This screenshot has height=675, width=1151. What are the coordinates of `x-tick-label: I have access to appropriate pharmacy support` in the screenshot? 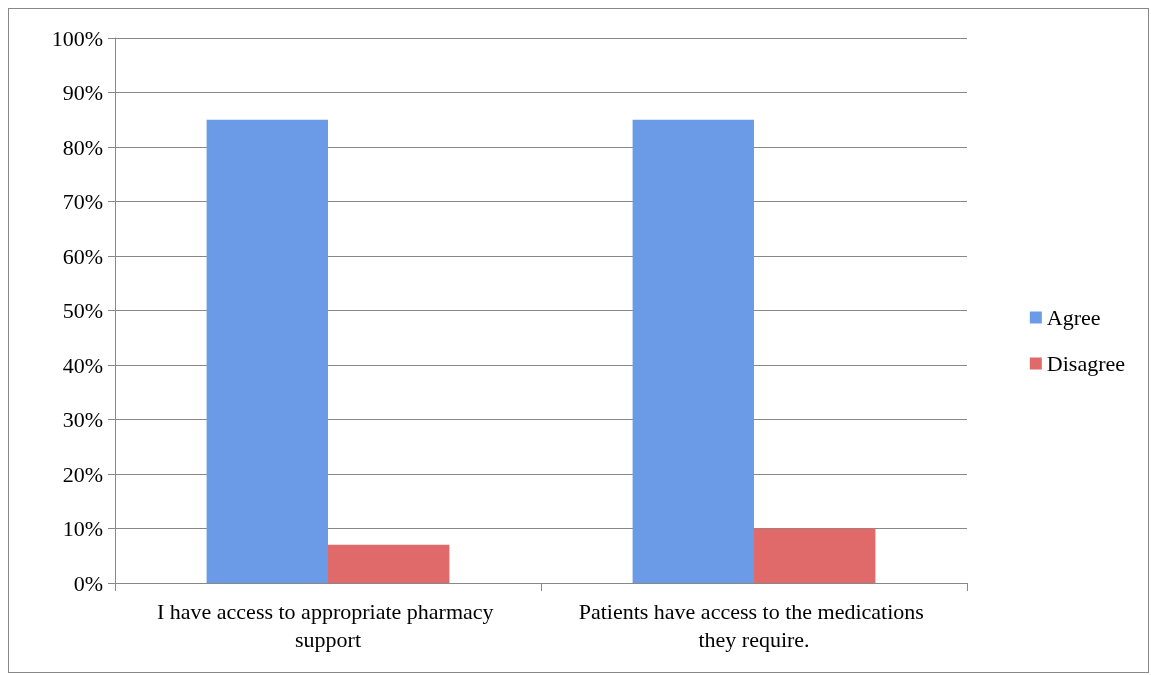 It's located at (328, 625).